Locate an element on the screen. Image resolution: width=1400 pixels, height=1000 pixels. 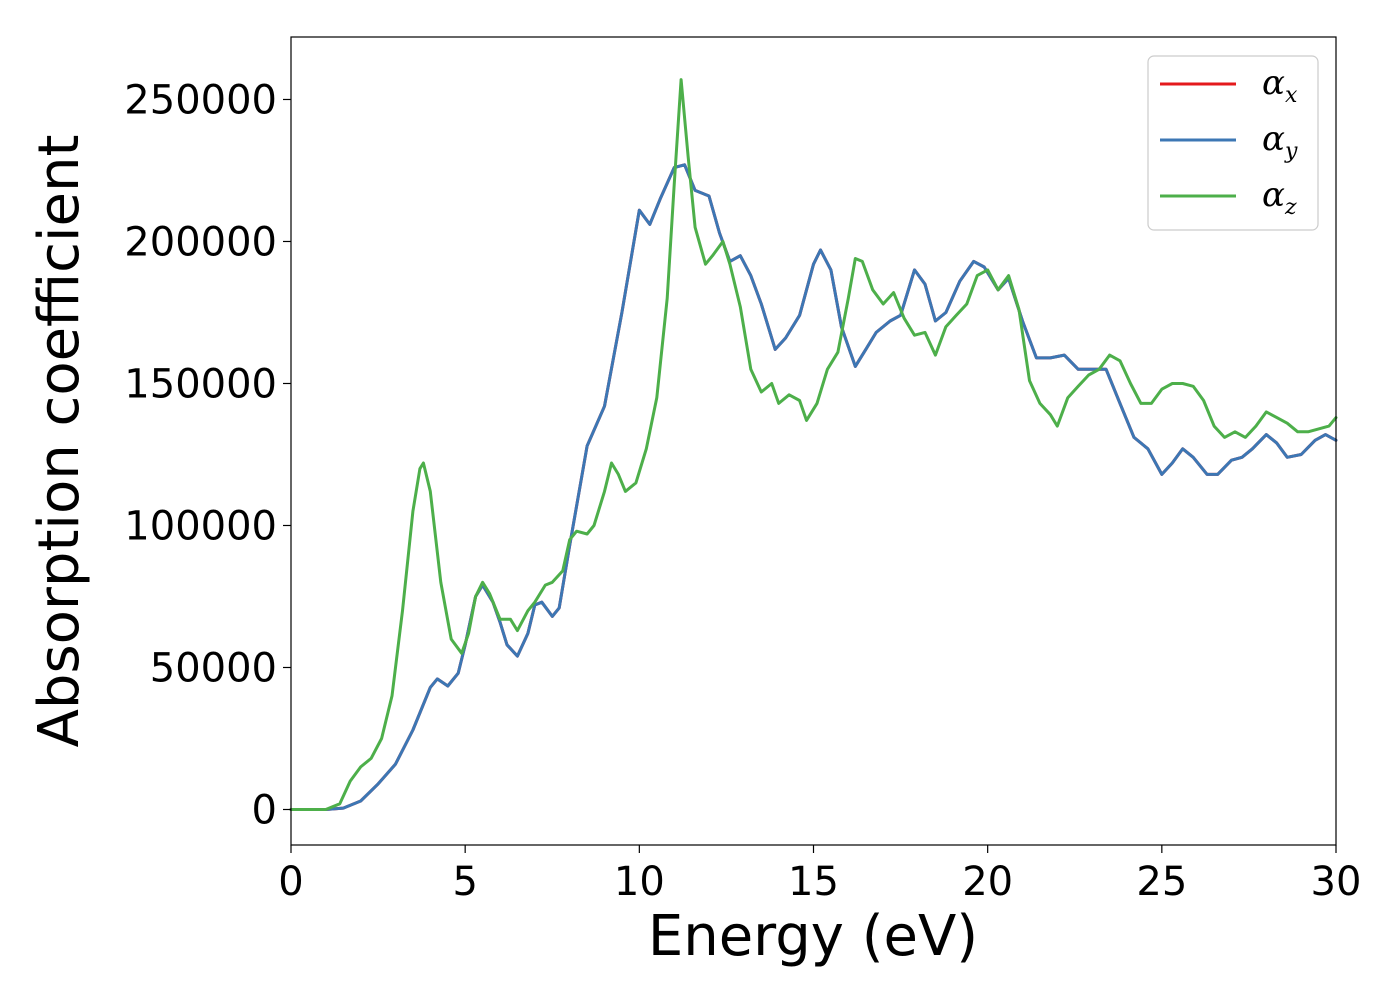
x-axis-title: Energy (eV) is located at coordinates (813, 936).